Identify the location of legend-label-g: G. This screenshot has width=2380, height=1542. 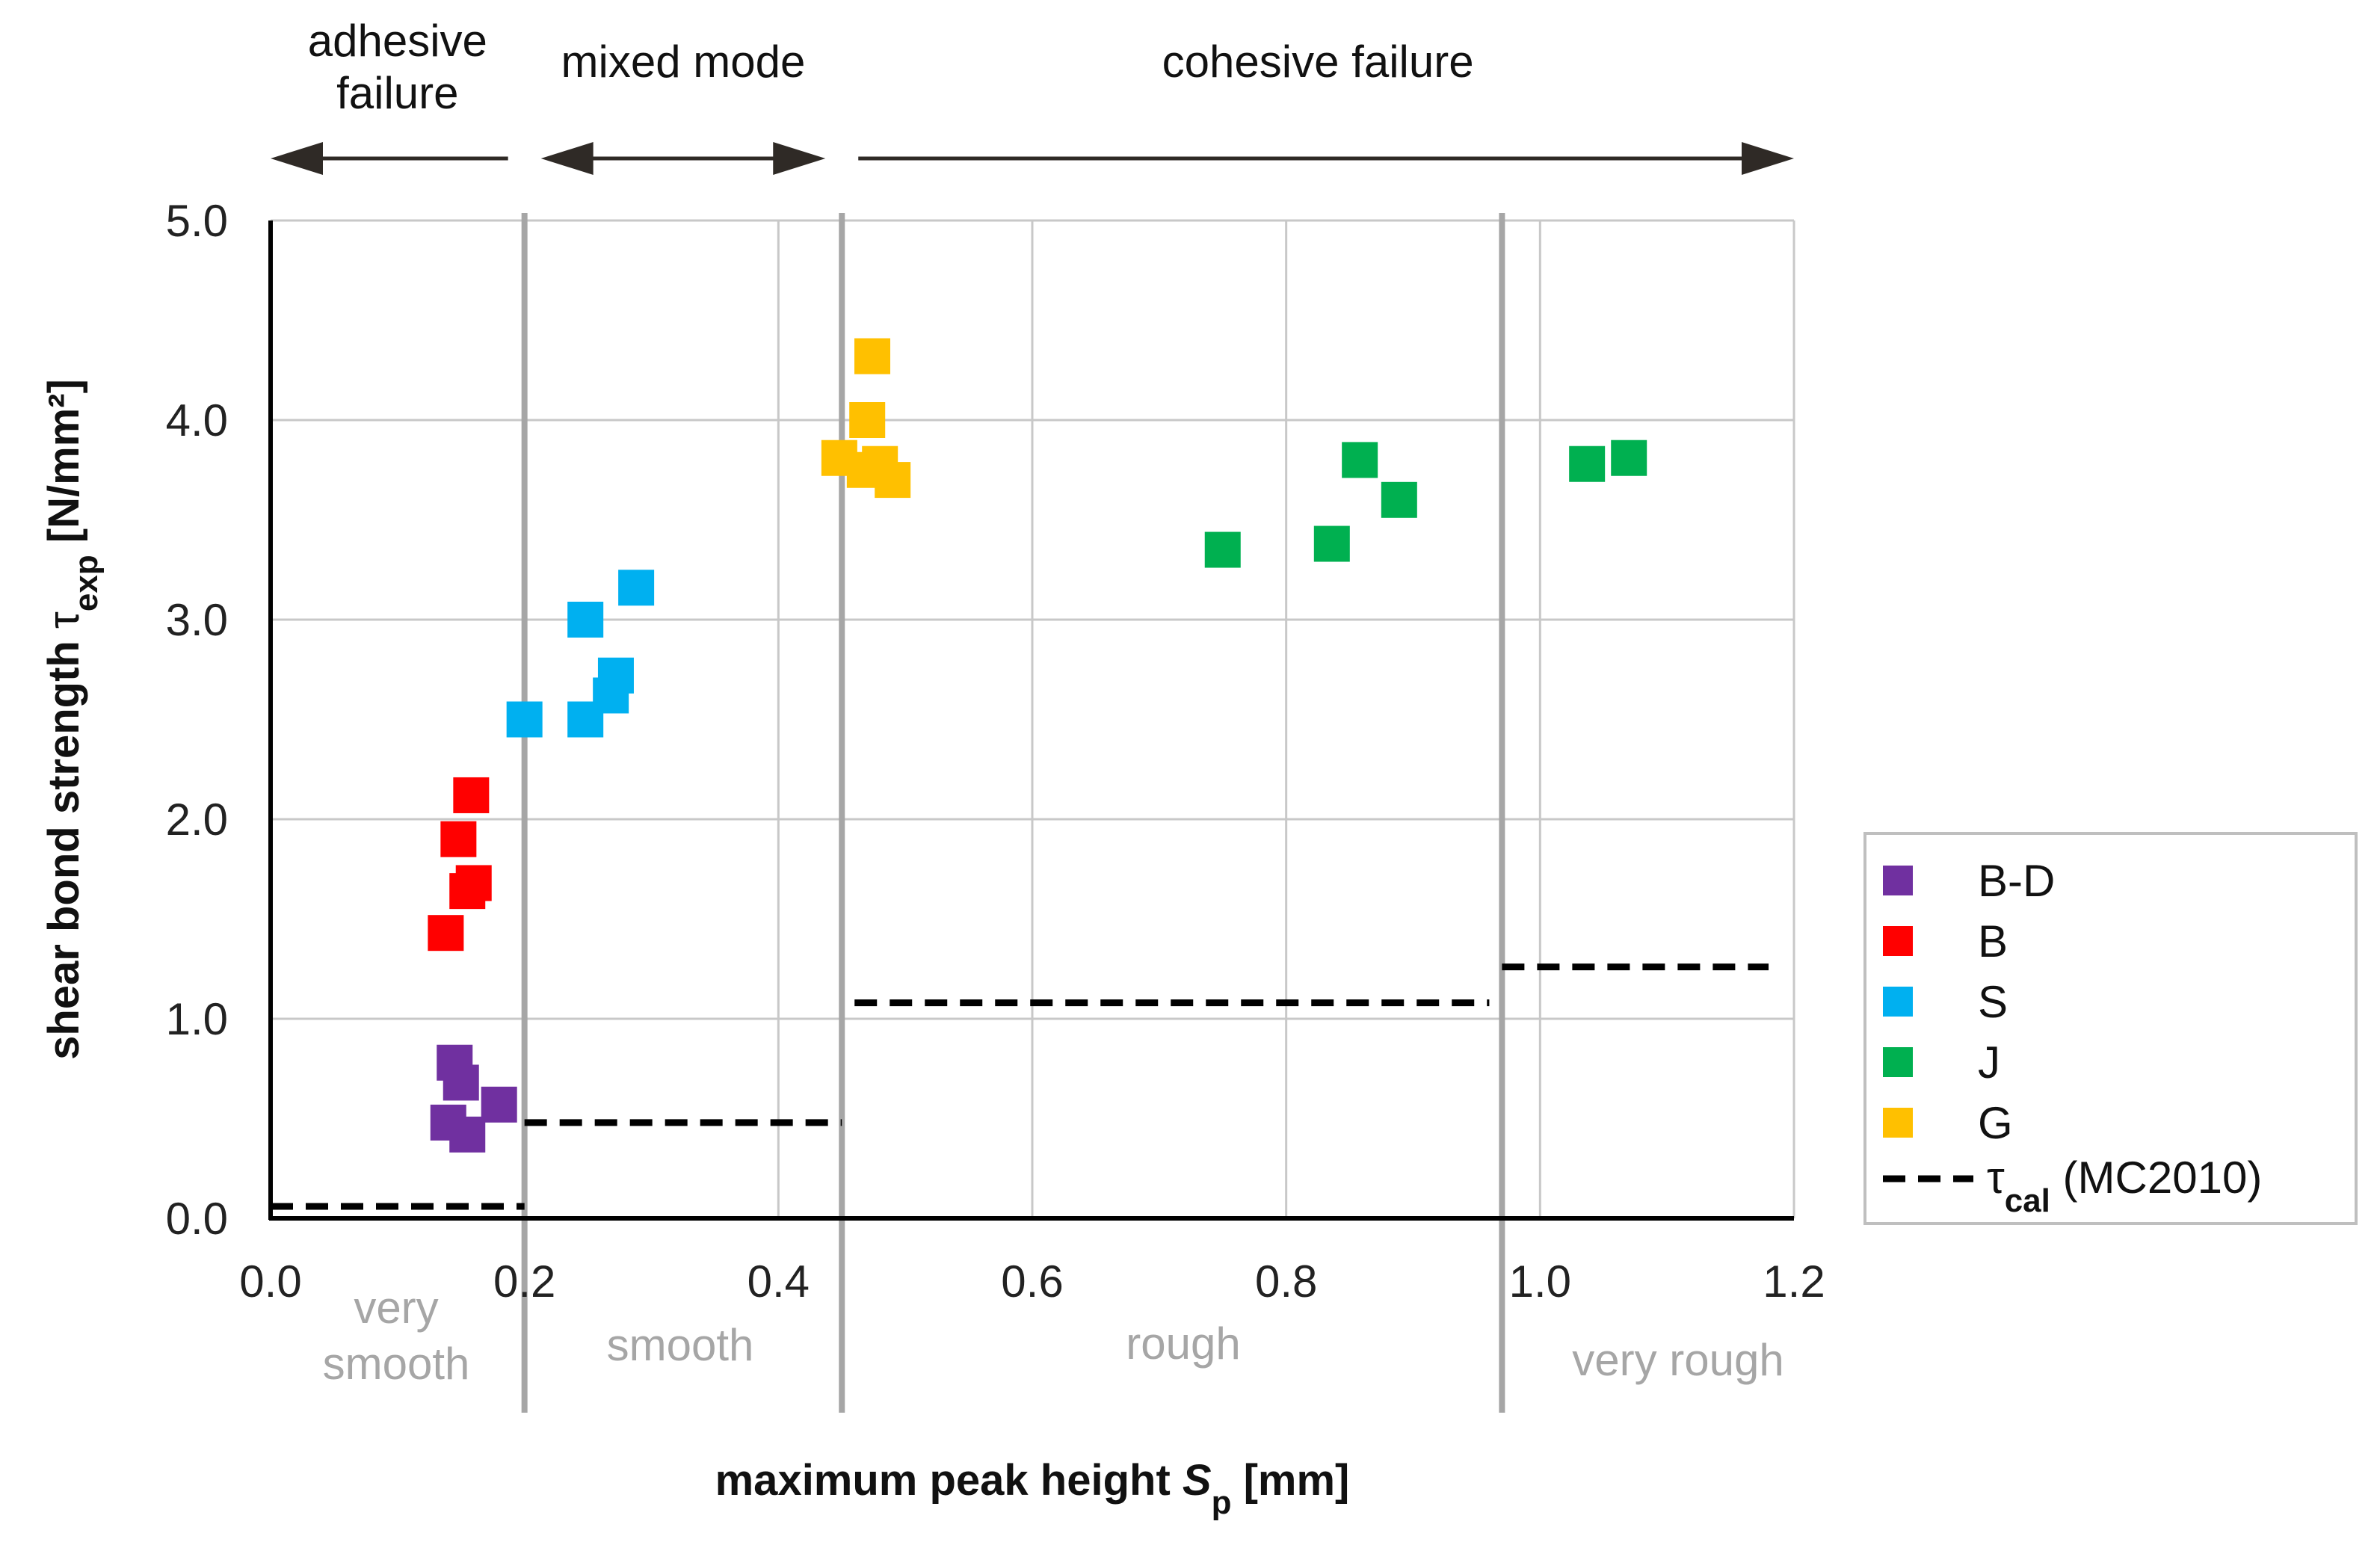
(1996, 1123).